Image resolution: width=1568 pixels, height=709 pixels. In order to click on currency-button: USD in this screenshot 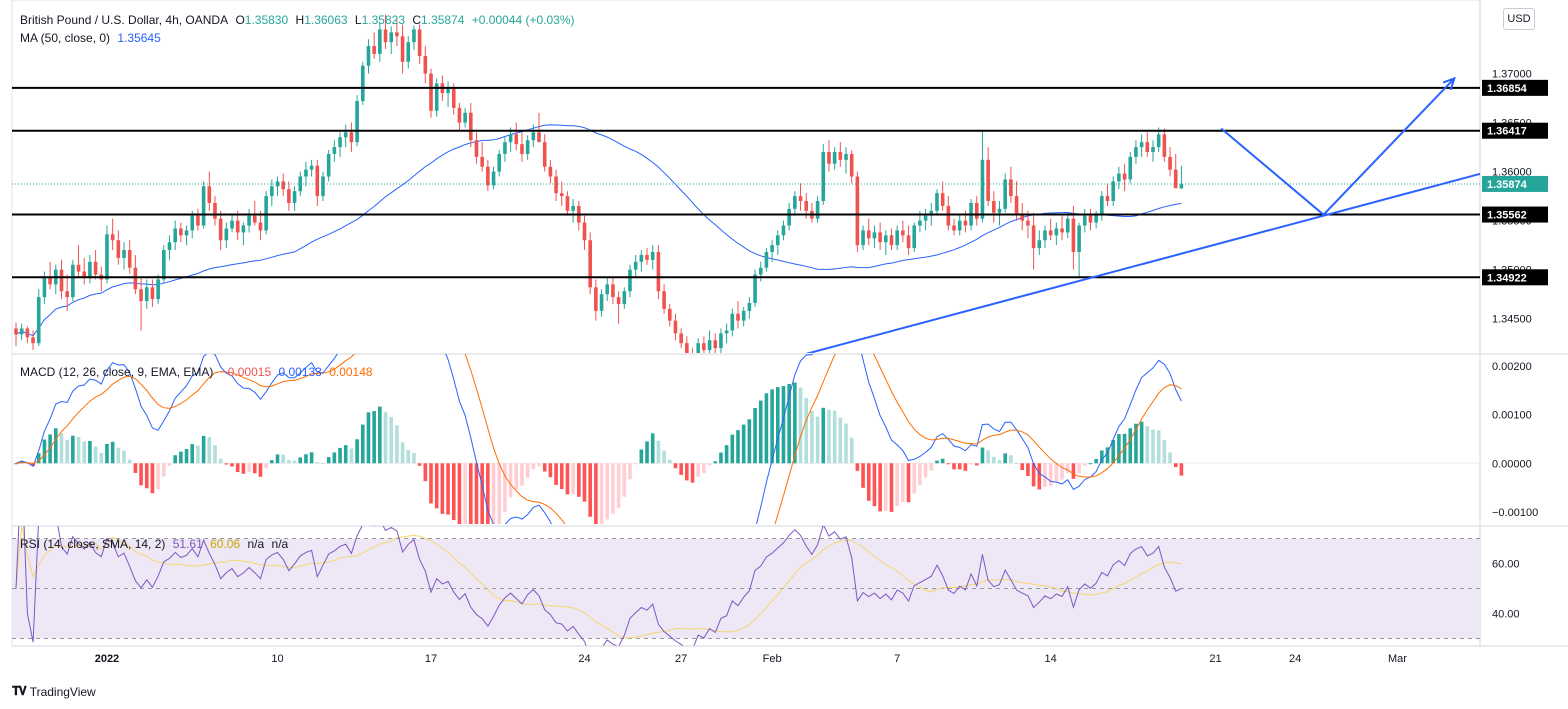, I will do `click(1519, 19)`.